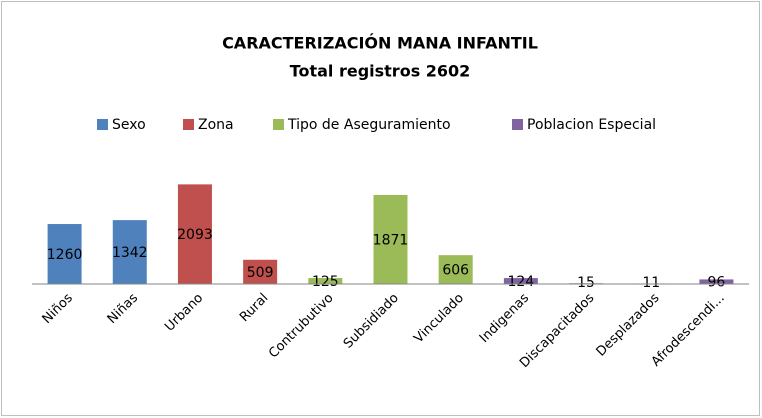  What do you see at coordinates (216, 125) in the screenshot?
I see `legend-label: Zona` at bounding box center [216, 125].